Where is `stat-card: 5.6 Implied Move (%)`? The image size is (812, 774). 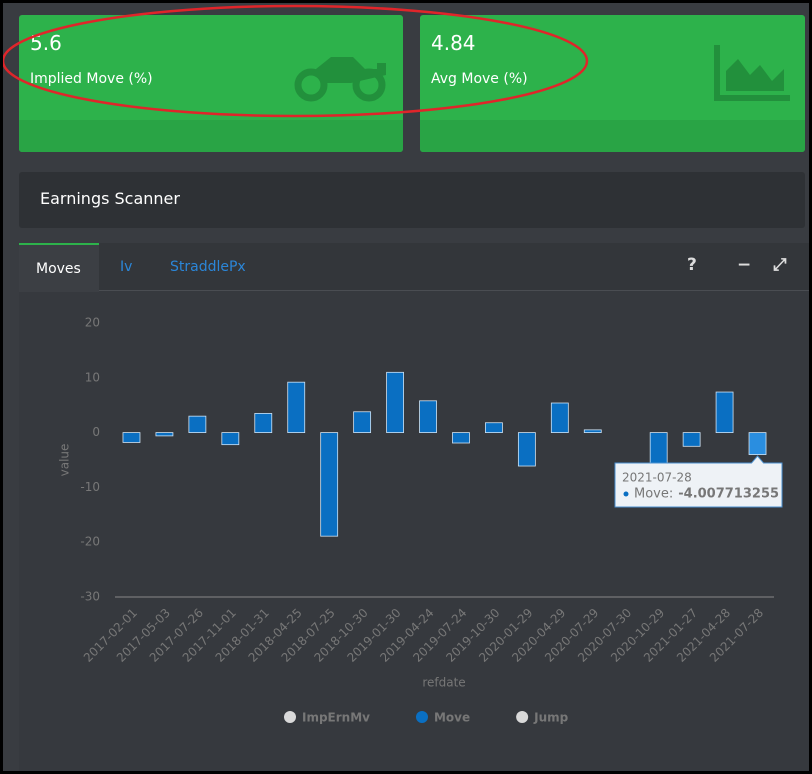
stat-card: 5.6 Implied Move (%) is located at coordinates (211, 83).